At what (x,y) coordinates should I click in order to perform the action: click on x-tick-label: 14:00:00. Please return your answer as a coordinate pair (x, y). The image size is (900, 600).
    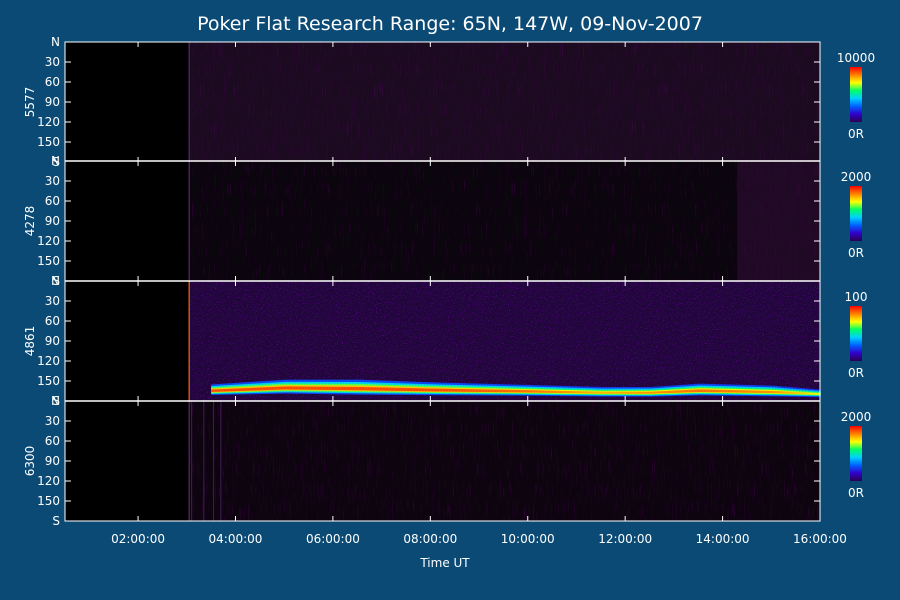
    Looking at the image, I should click on (723, 539).